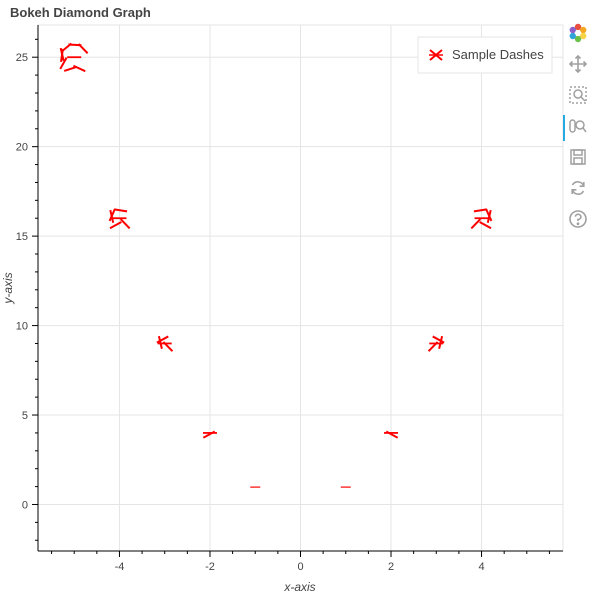  What do you see at coordinates (578, 219) in the screenshot?
I see `help-icon` at bounding box center [578, 219].